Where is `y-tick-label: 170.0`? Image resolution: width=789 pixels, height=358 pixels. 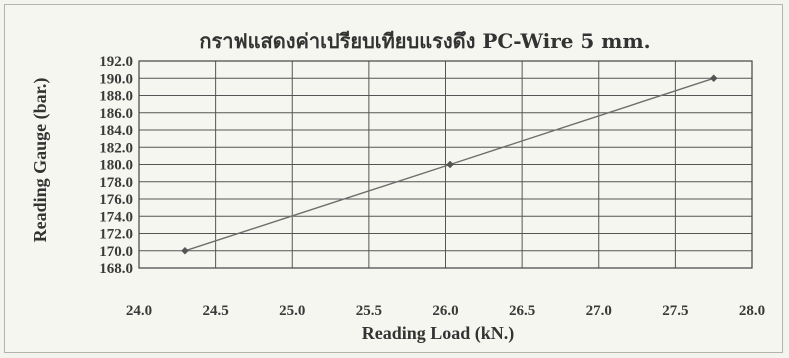
y-tick-label: 170.0 is located at coordinates (116, 252).